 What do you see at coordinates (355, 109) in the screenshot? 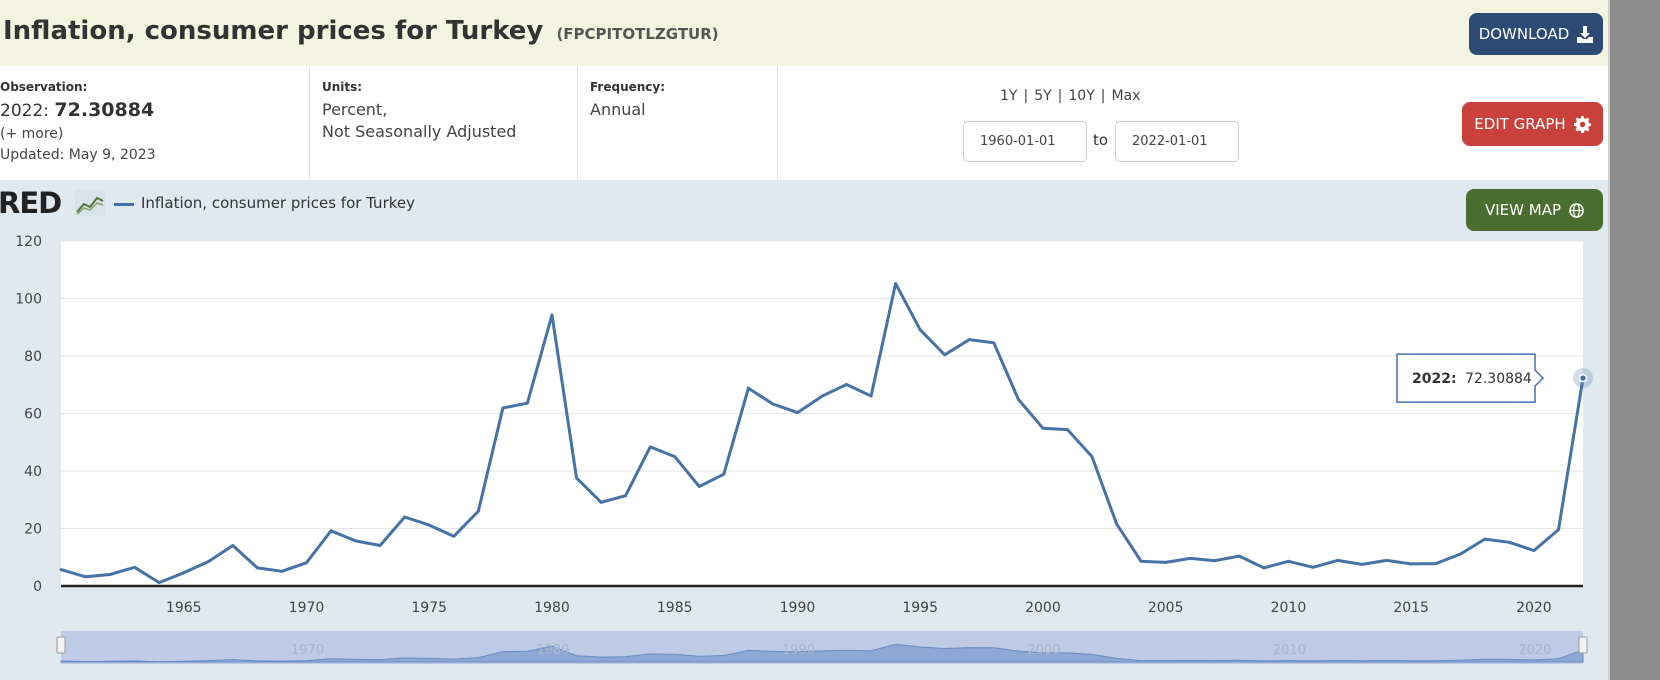
I see `units-line-1: Percent,` at bounding box center [355, 109].